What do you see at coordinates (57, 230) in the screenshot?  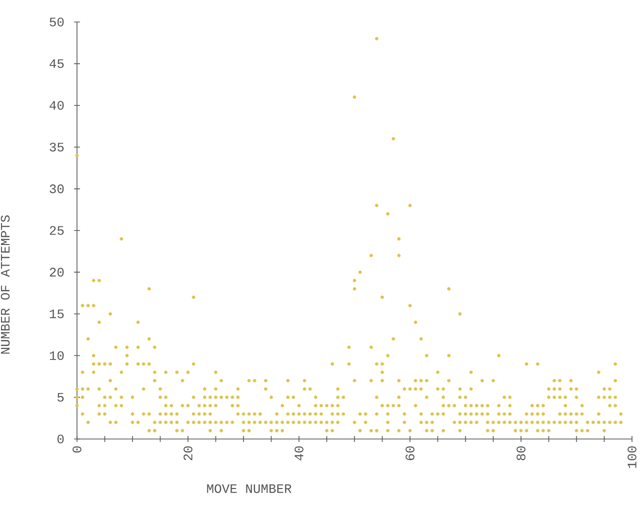 I see `y-tick-label: 25` at bounding box center [57, 230].